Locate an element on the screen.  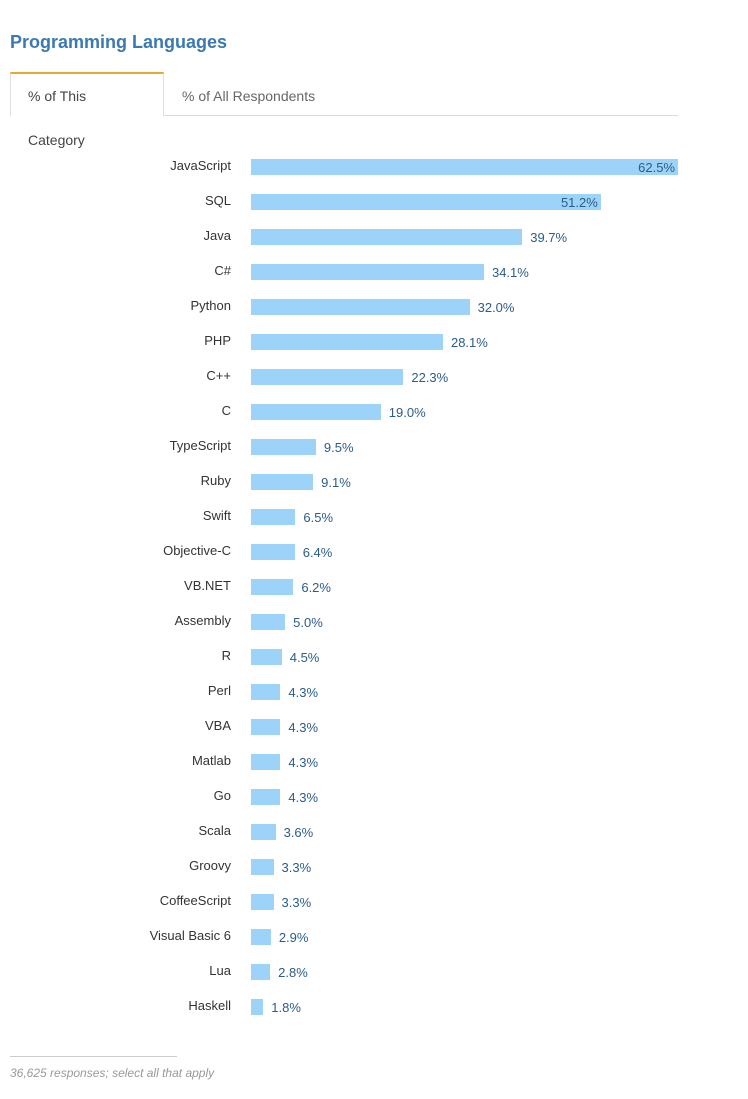
bar-row: SQL 51.2% is located at coordinates (374, 203).